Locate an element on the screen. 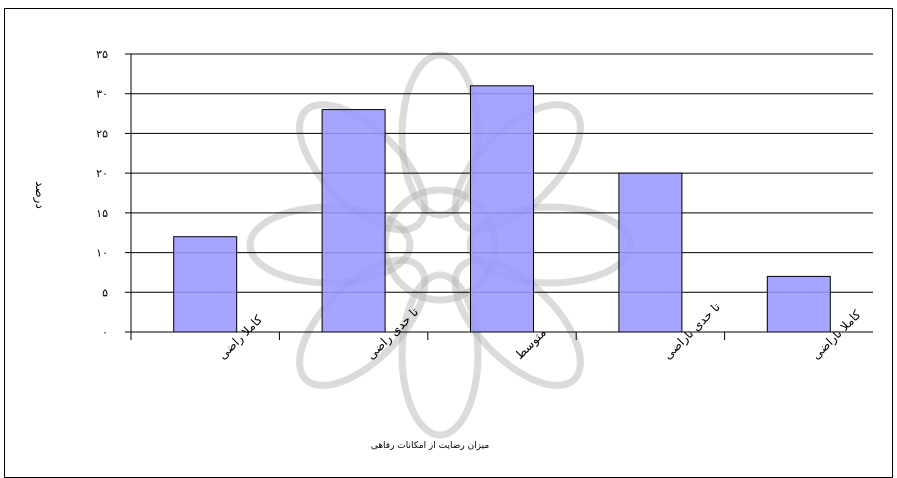  y-tick-label: ۱۵ is located at coordinates (102, 213).